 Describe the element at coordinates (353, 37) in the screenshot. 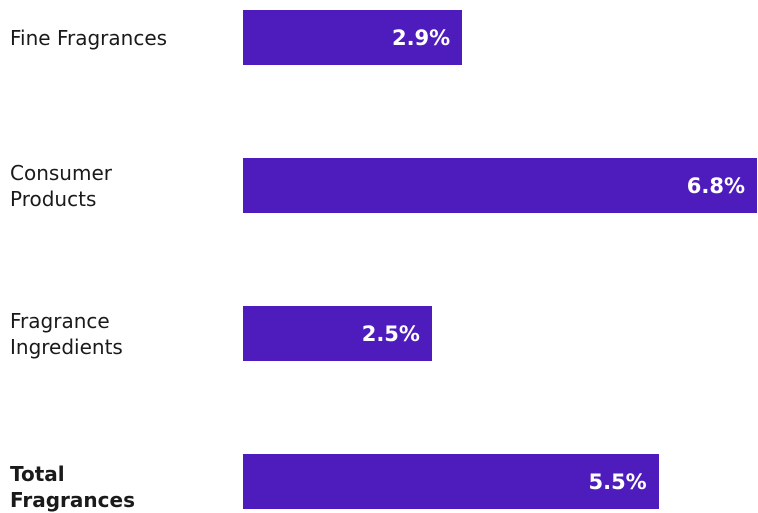

I see `bar: 2.9%` at that location.